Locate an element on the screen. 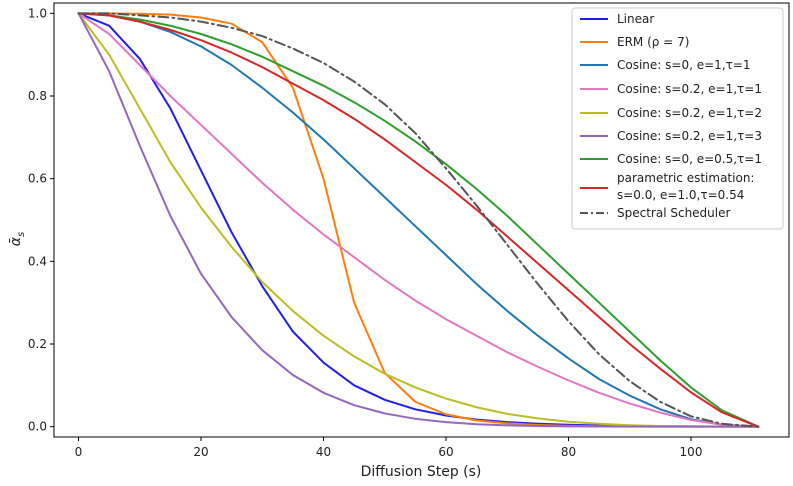  y-tick-label: 0.6 is located at coordinates (37, 179).